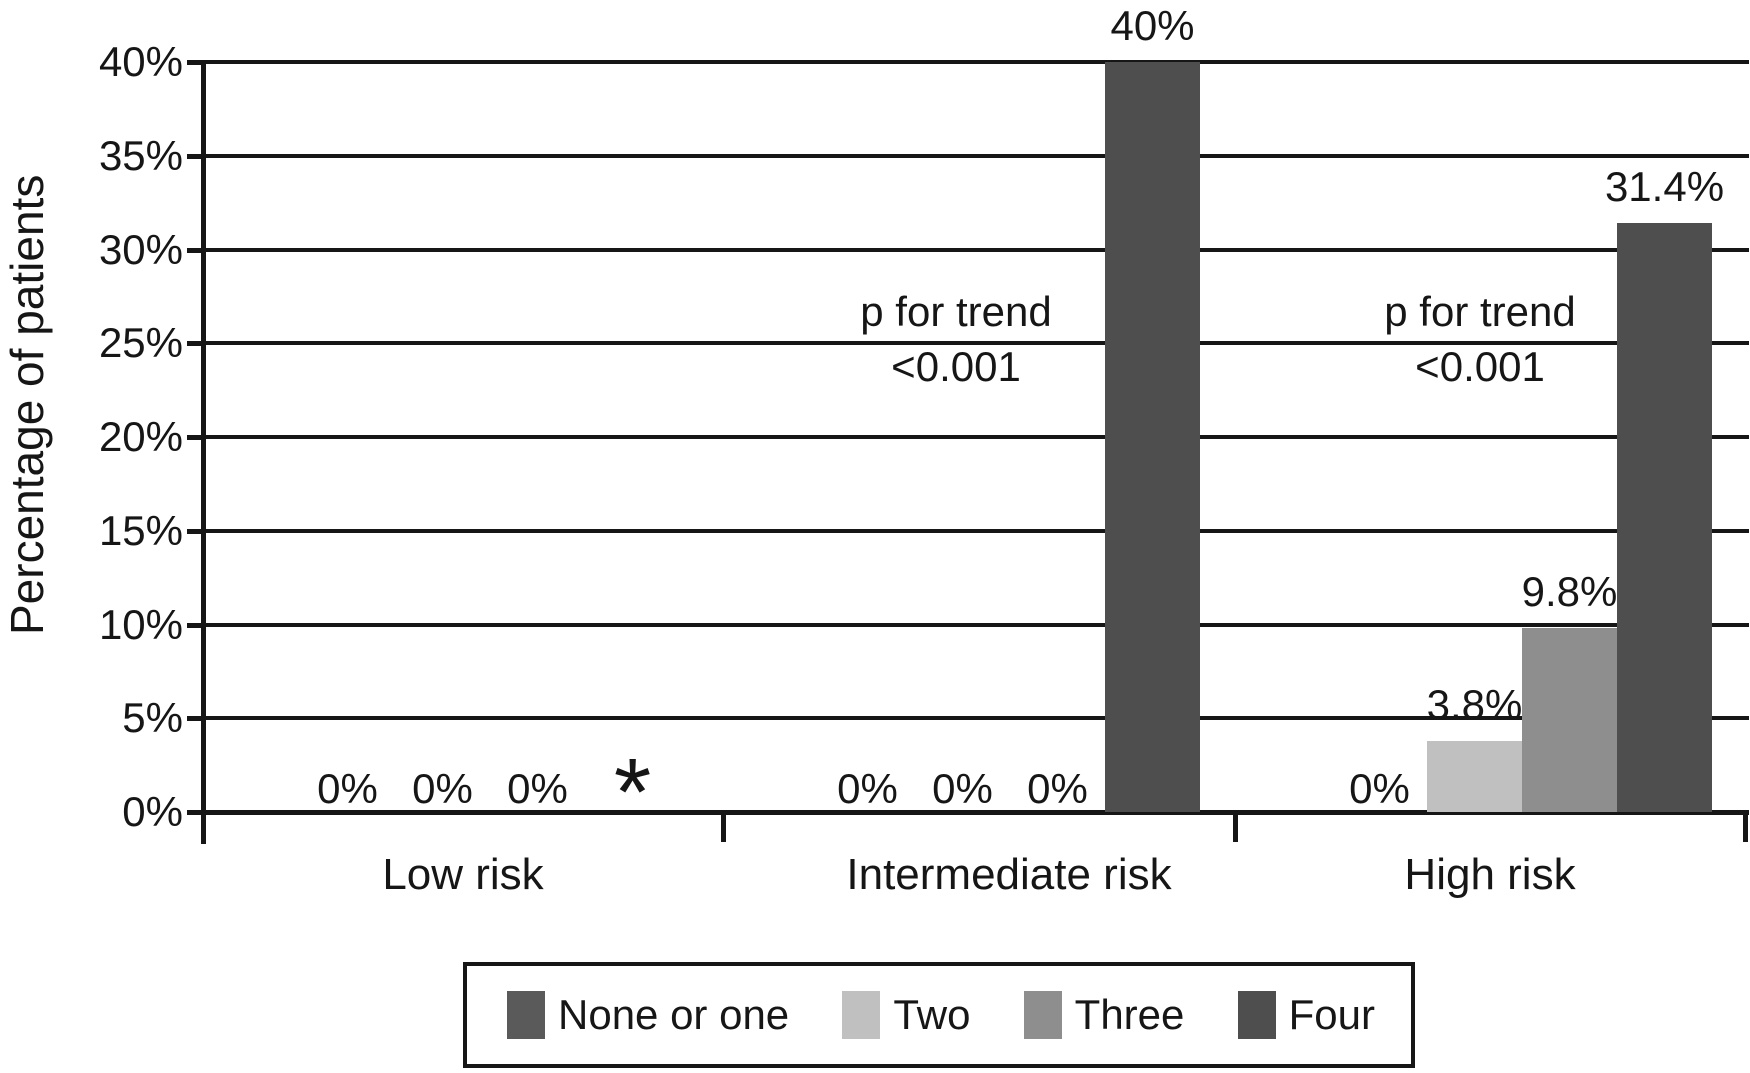 This screenshot has width=1750, height=1073. I want to click on legend-swatch-three, so click(1042, 1015).